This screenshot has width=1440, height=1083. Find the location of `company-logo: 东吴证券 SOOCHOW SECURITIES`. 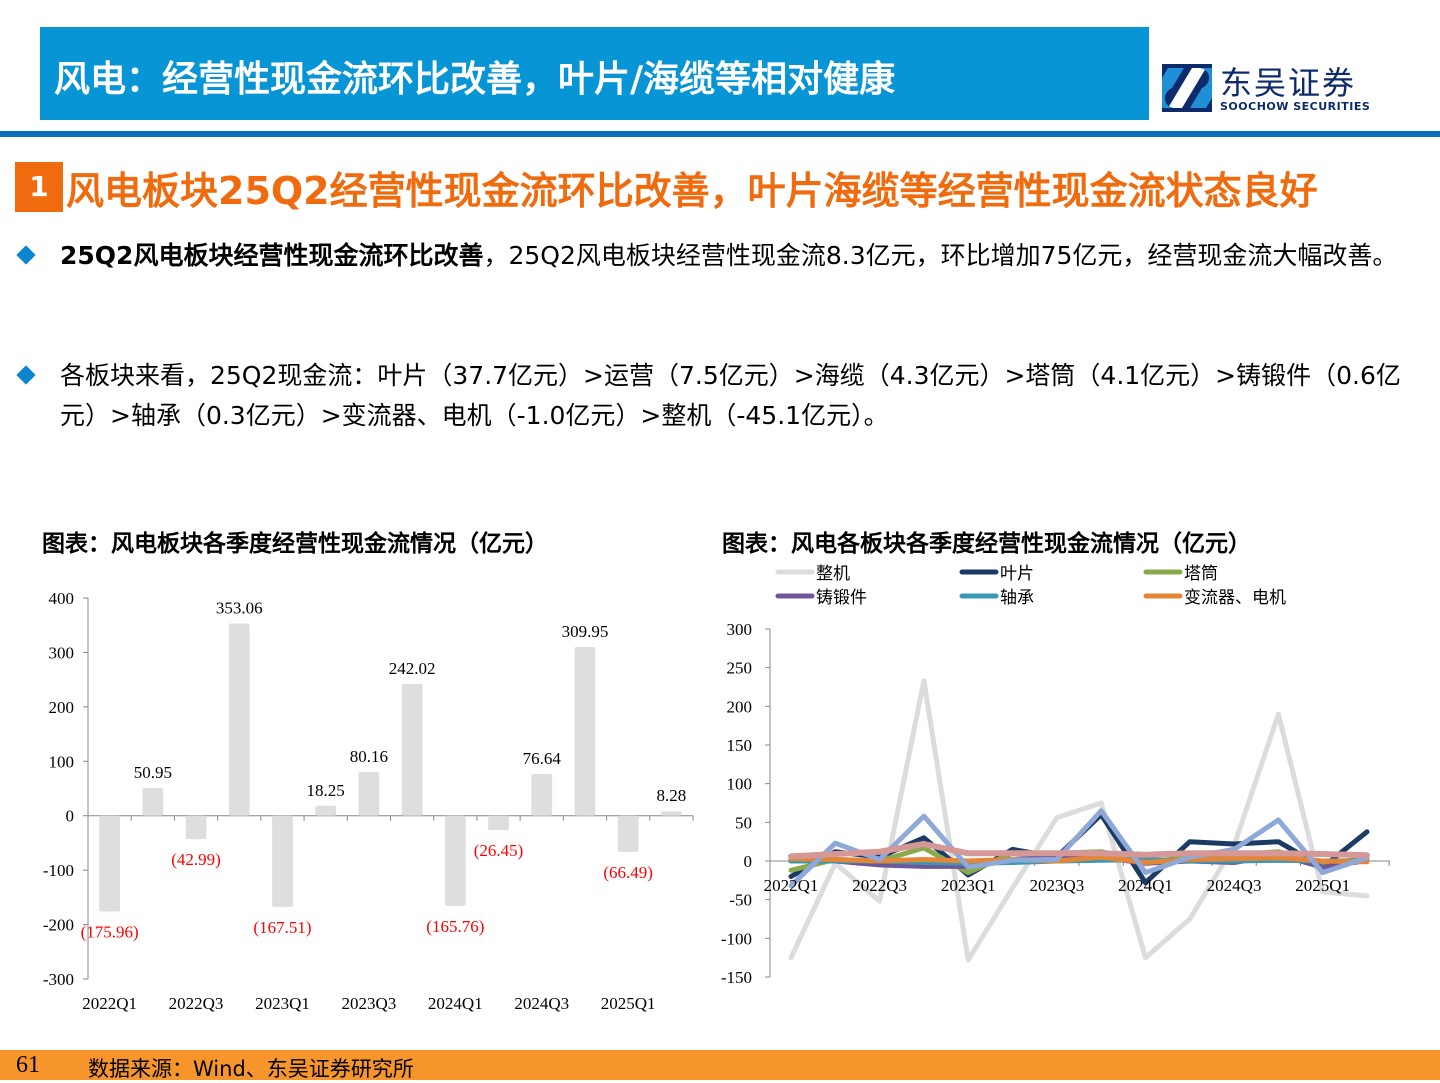

company-logo: 东吴证券 SOOCHOW SECURITIES is located at coordinates (1272, 90).